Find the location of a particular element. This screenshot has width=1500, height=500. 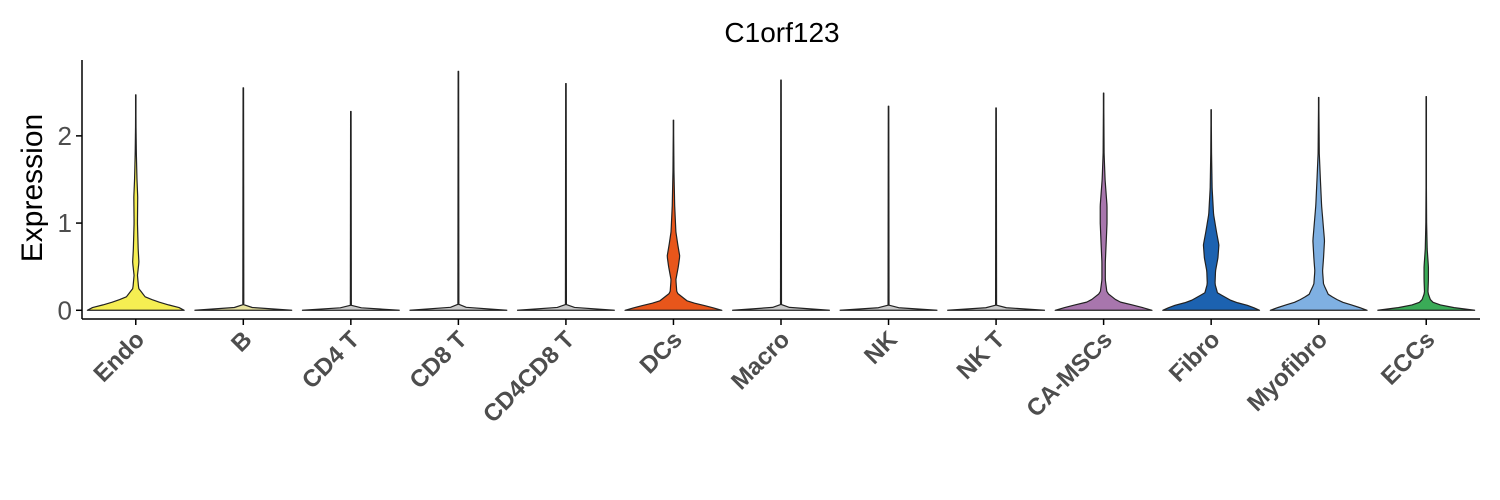

violin-macro is located at coordinates (781, 195).